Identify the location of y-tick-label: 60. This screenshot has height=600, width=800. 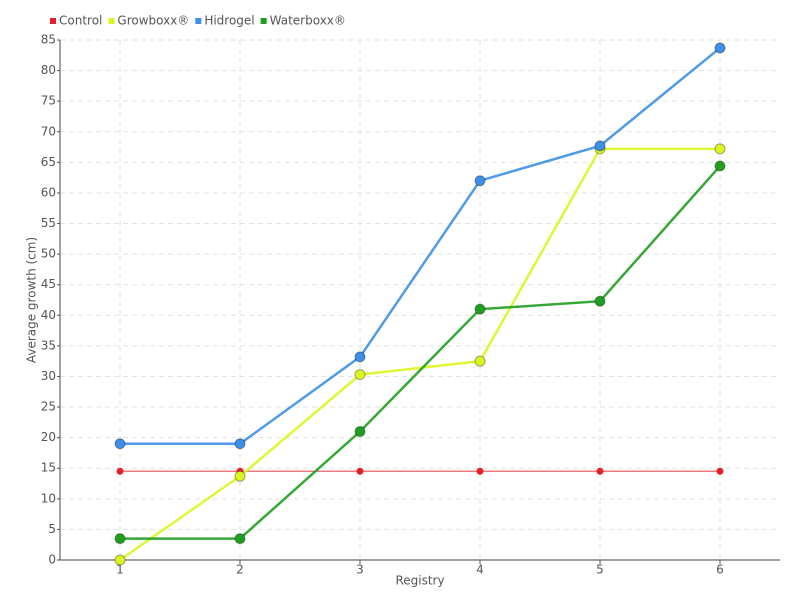
(48, 192).